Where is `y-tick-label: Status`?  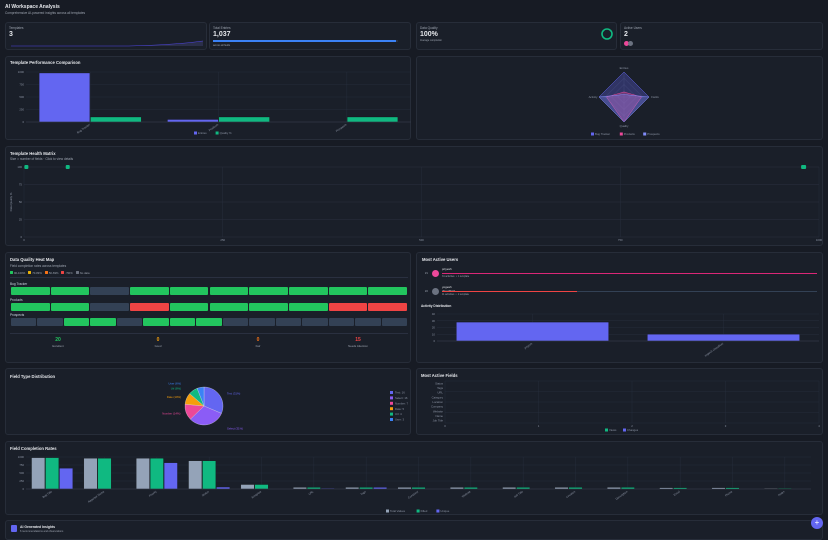 y-tick-label: Status is located at coordinates (439, 383).